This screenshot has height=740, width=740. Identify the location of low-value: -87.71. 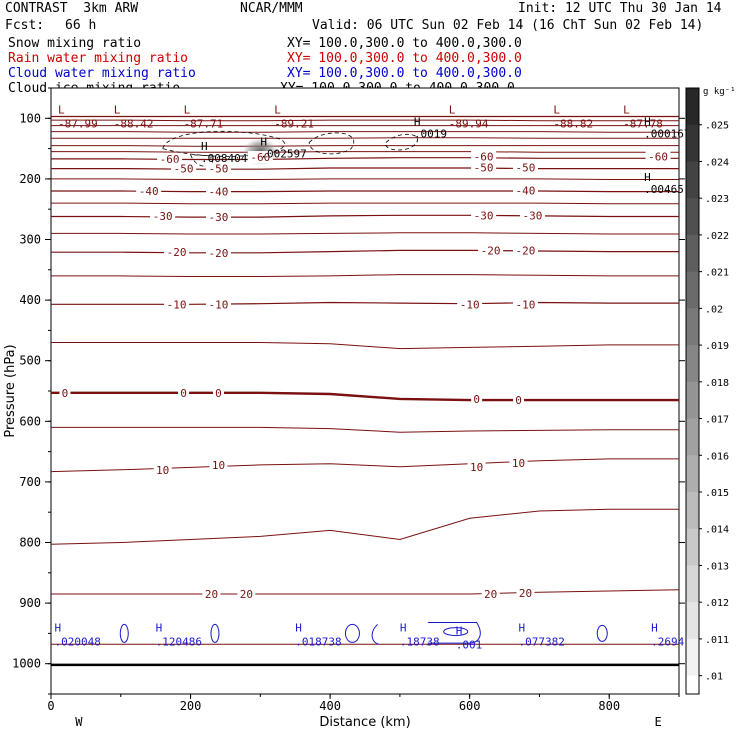
(204, 123).